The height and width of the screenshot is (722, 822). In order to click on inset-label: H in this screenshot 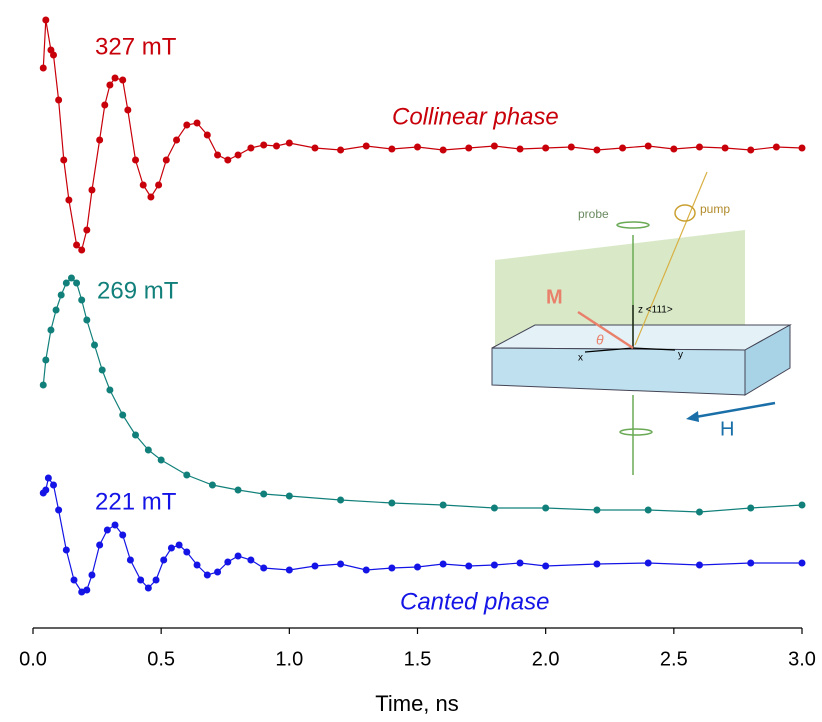, I will do `click(727, 429)`.